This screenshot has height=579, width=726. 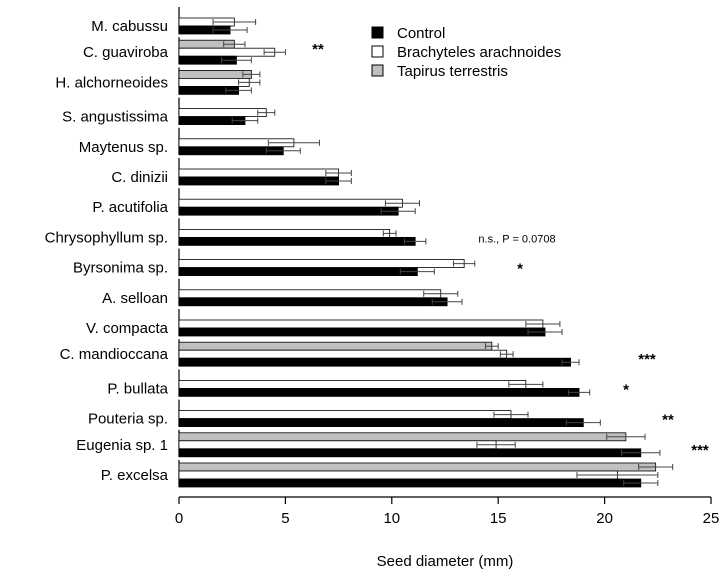 I want to click on category-label: A. selloan, so click(x=135, y=298).